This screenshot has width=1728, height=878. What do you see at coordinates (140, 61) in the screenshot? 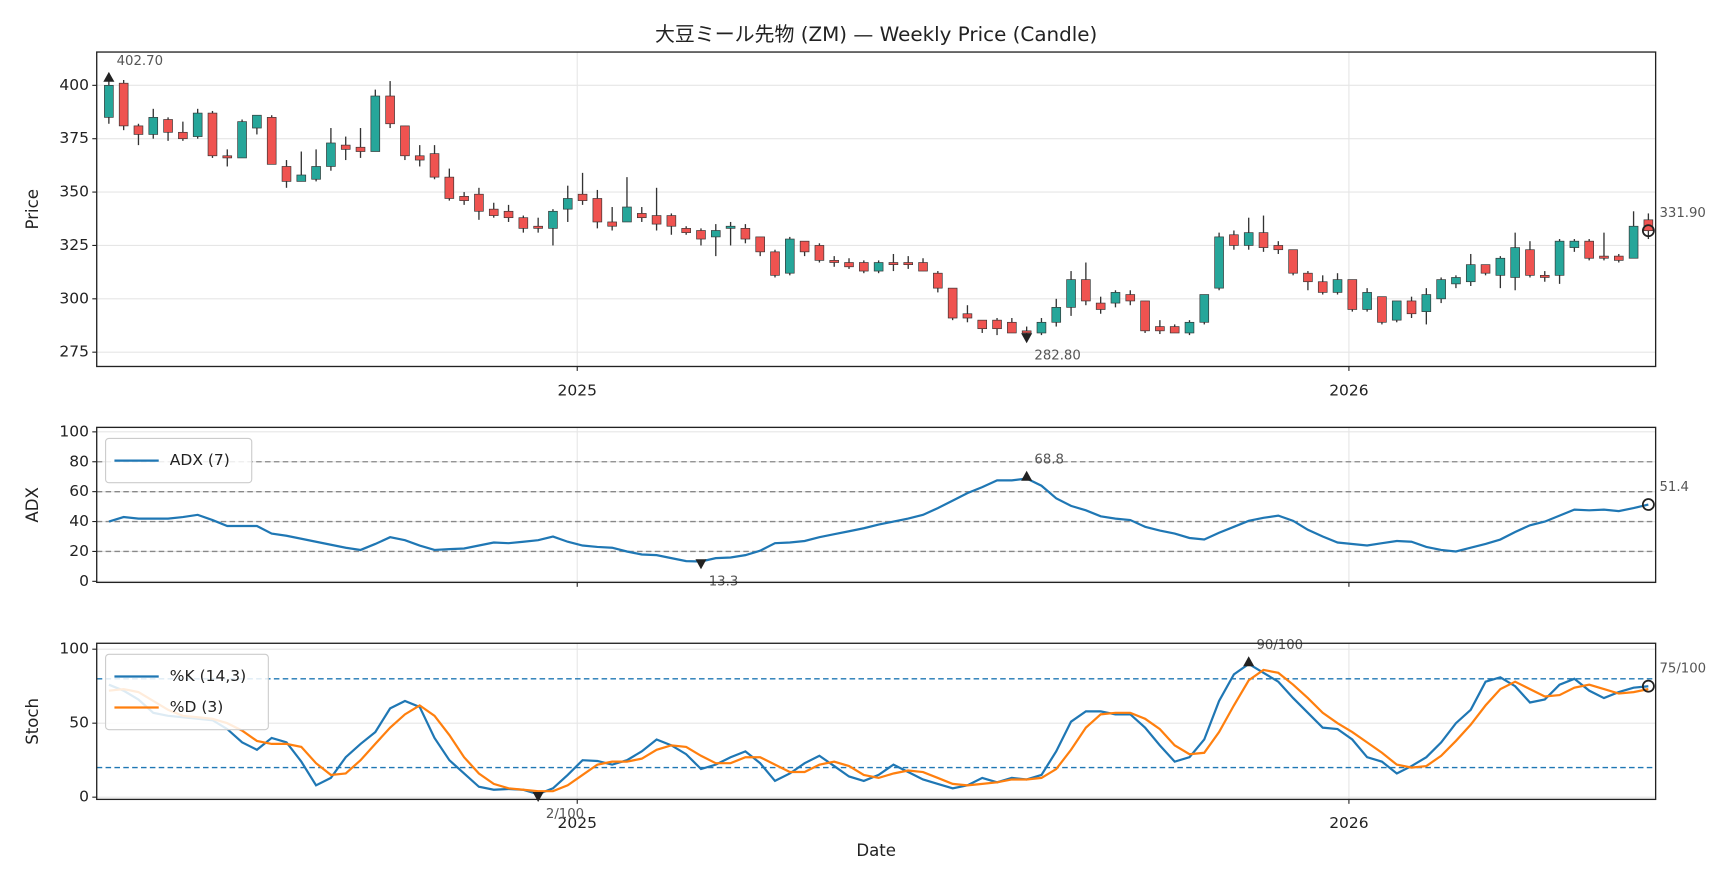
I see `annotation: 402.70` at bounding box center [140, 61].